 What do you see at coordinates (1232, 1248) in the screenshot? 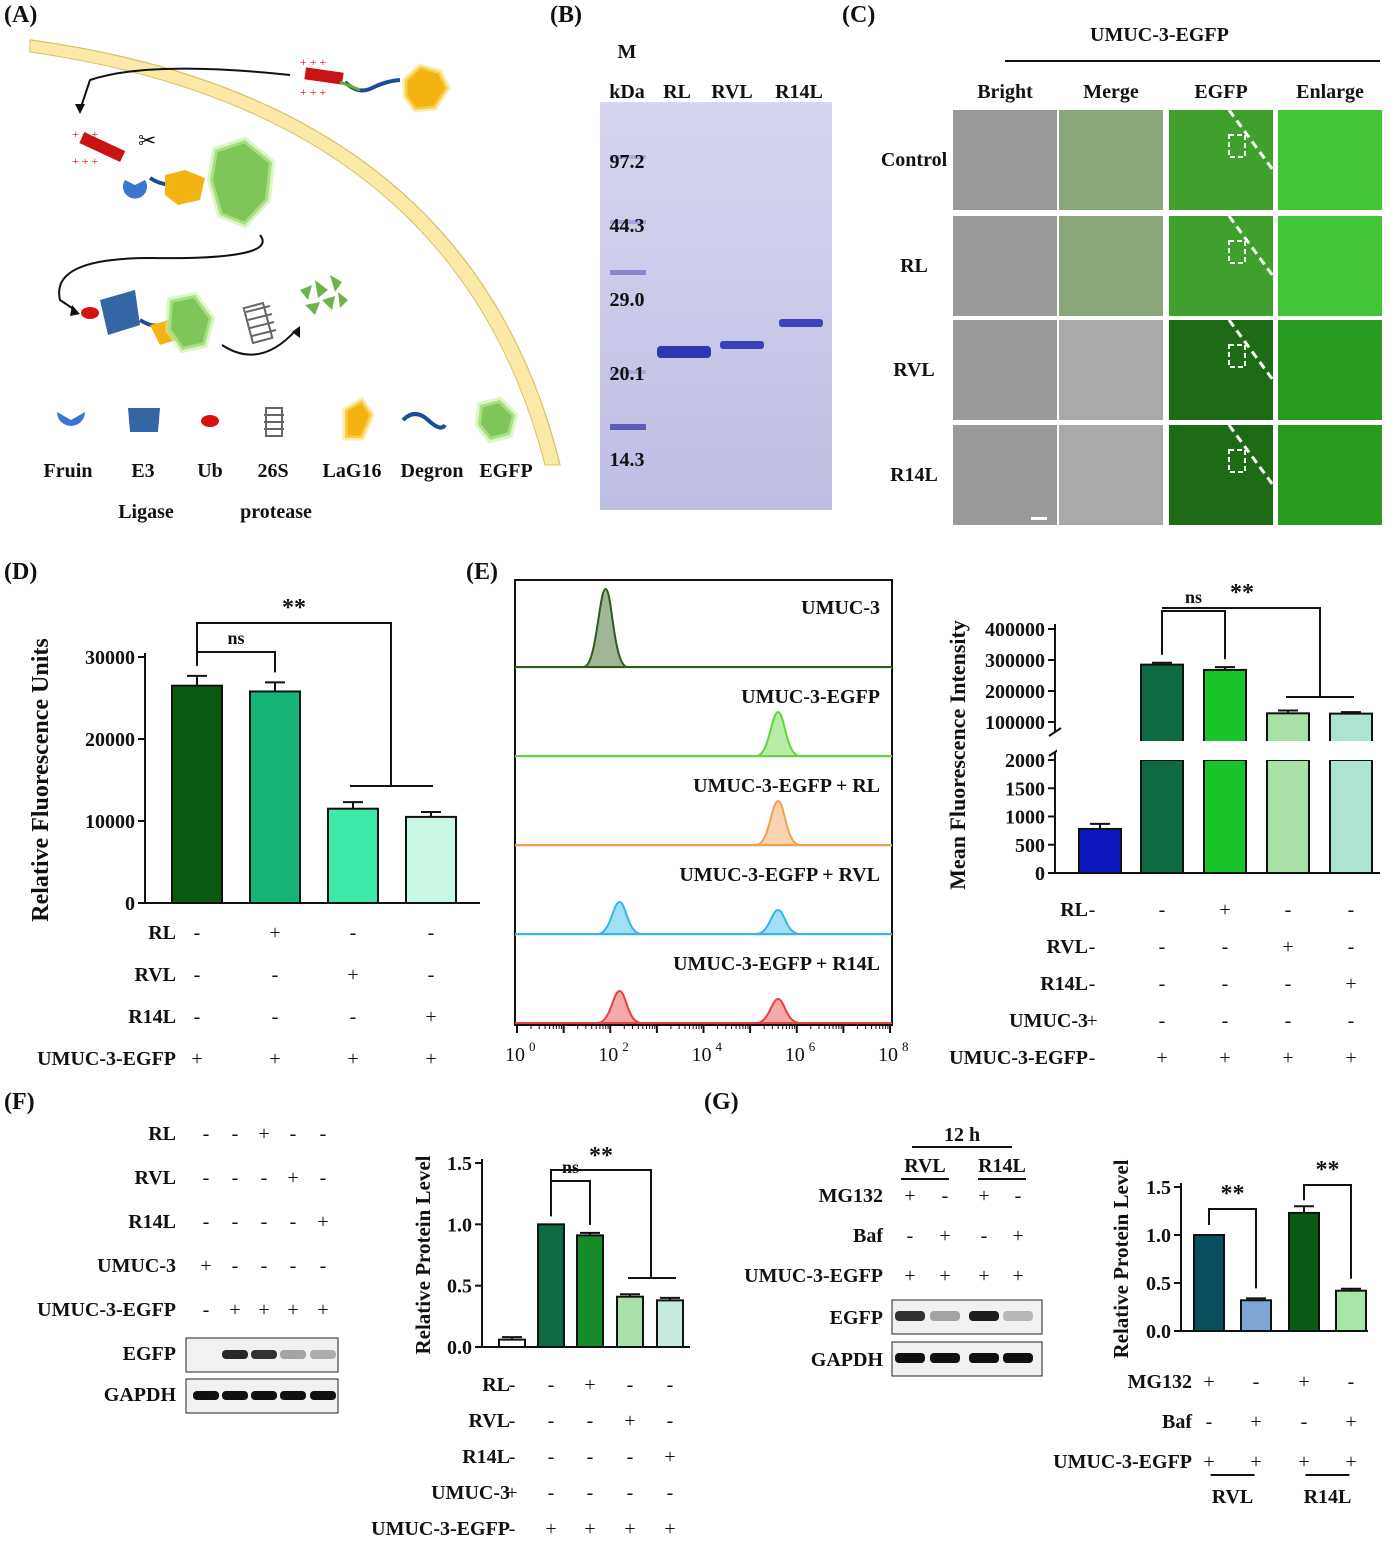
I see `sig-bracket-rvl` at bounding box center [1232, 1248].